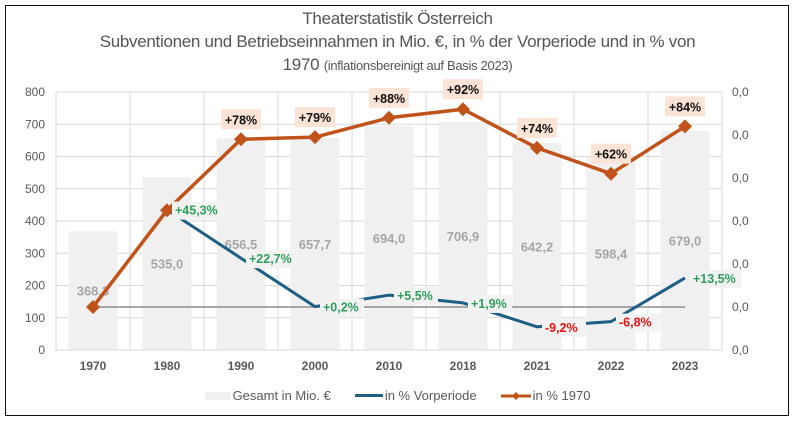 This screenshot has height=424, width=795. Describe the element at coordinates (685, 366) in the screenshot. I see `x-tick-label: 2023` at that location.